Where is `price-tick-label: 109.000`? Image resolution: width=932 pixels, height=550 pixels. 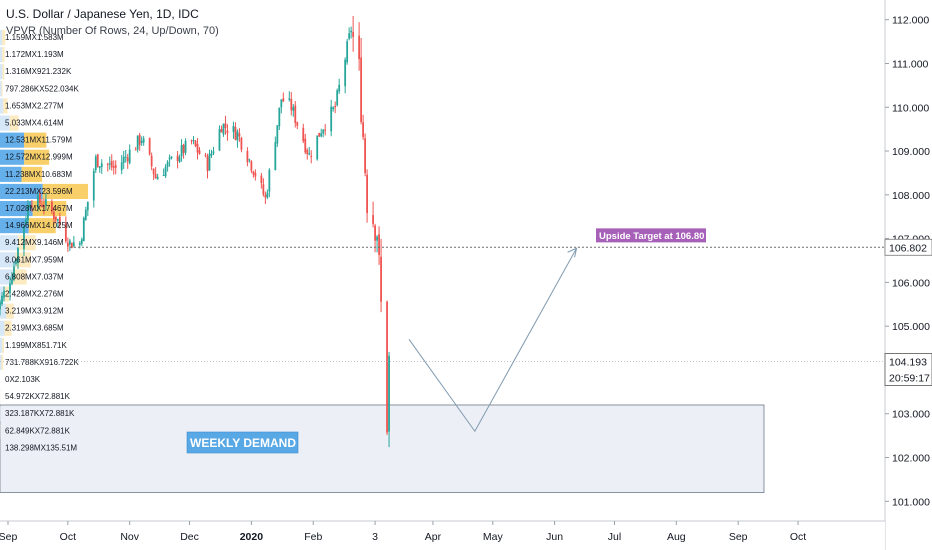
price-tick-label: 109.000 is located at coordinates (911, 152).